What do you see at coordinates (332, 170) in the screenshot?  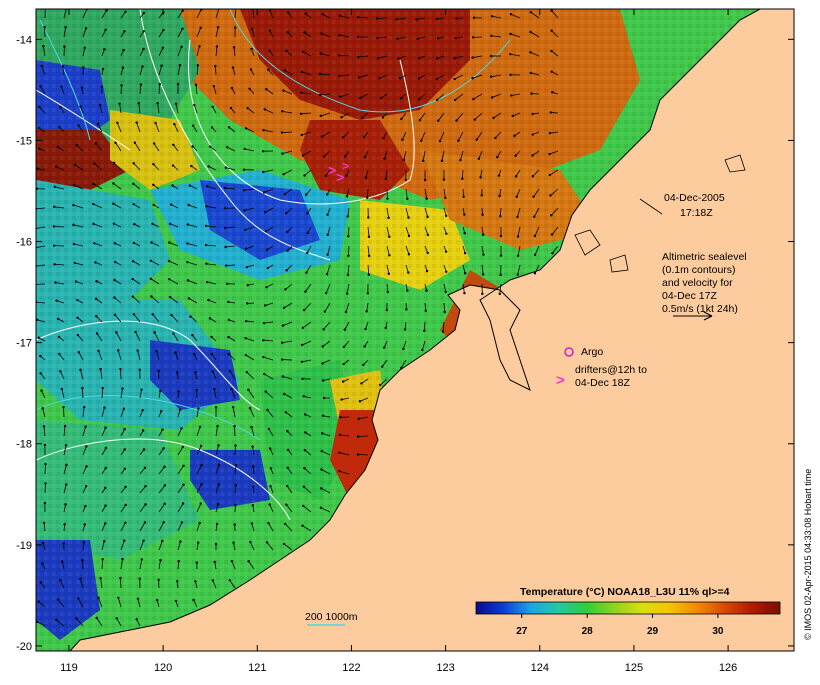 I see `drifter-marker: >` at bounding box center [332, 170].